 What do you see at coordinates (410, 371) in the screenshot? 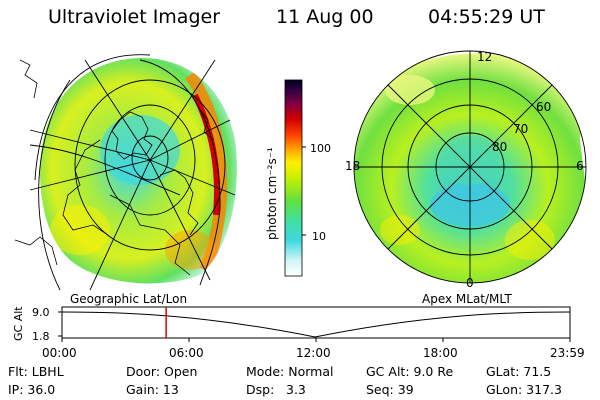
I see `info-gc-alt: GC Alt: 9.0 Re` at bounding box center [410, 371].